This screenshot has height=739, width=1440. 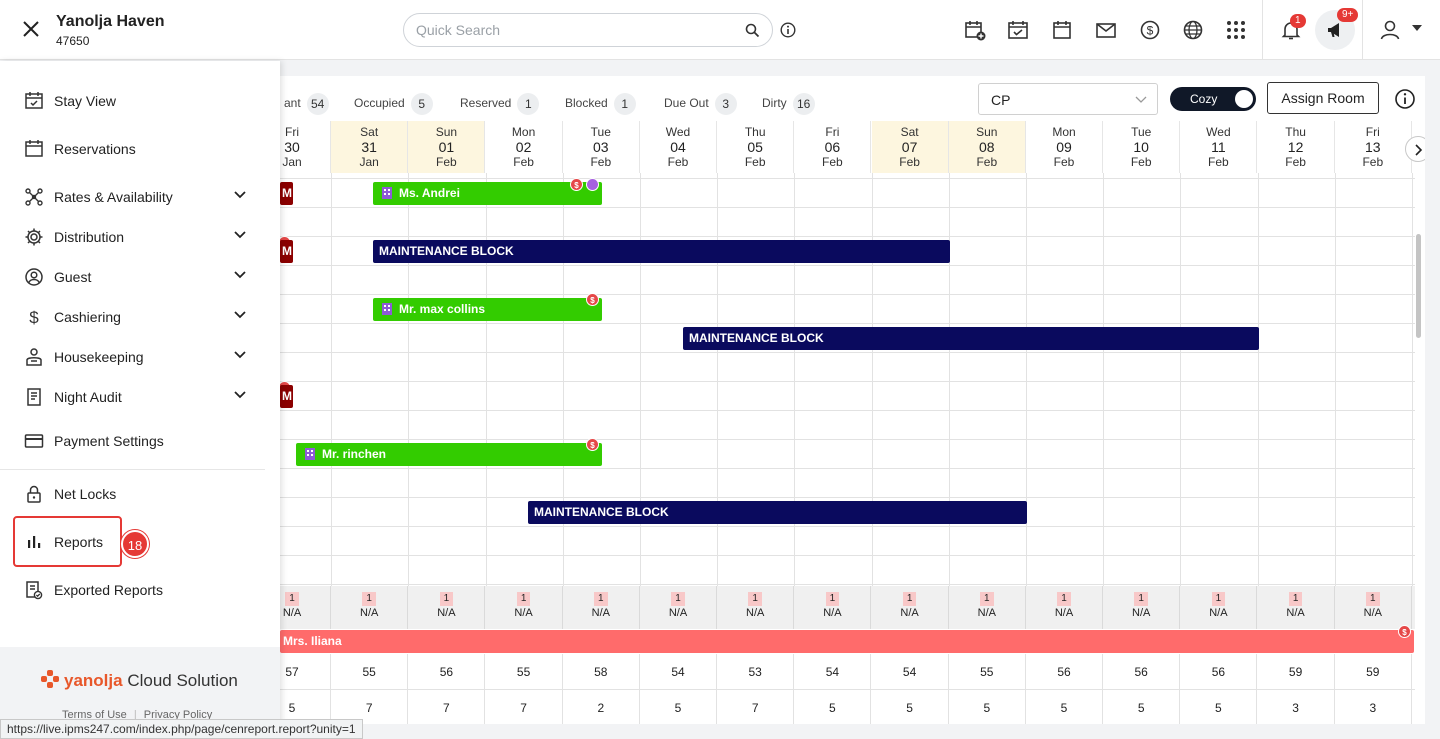 What do you see at coordinates (1404, 631) in the screenshot?
I see `payment-due-icon: $` at bounding box center [1404, 631].